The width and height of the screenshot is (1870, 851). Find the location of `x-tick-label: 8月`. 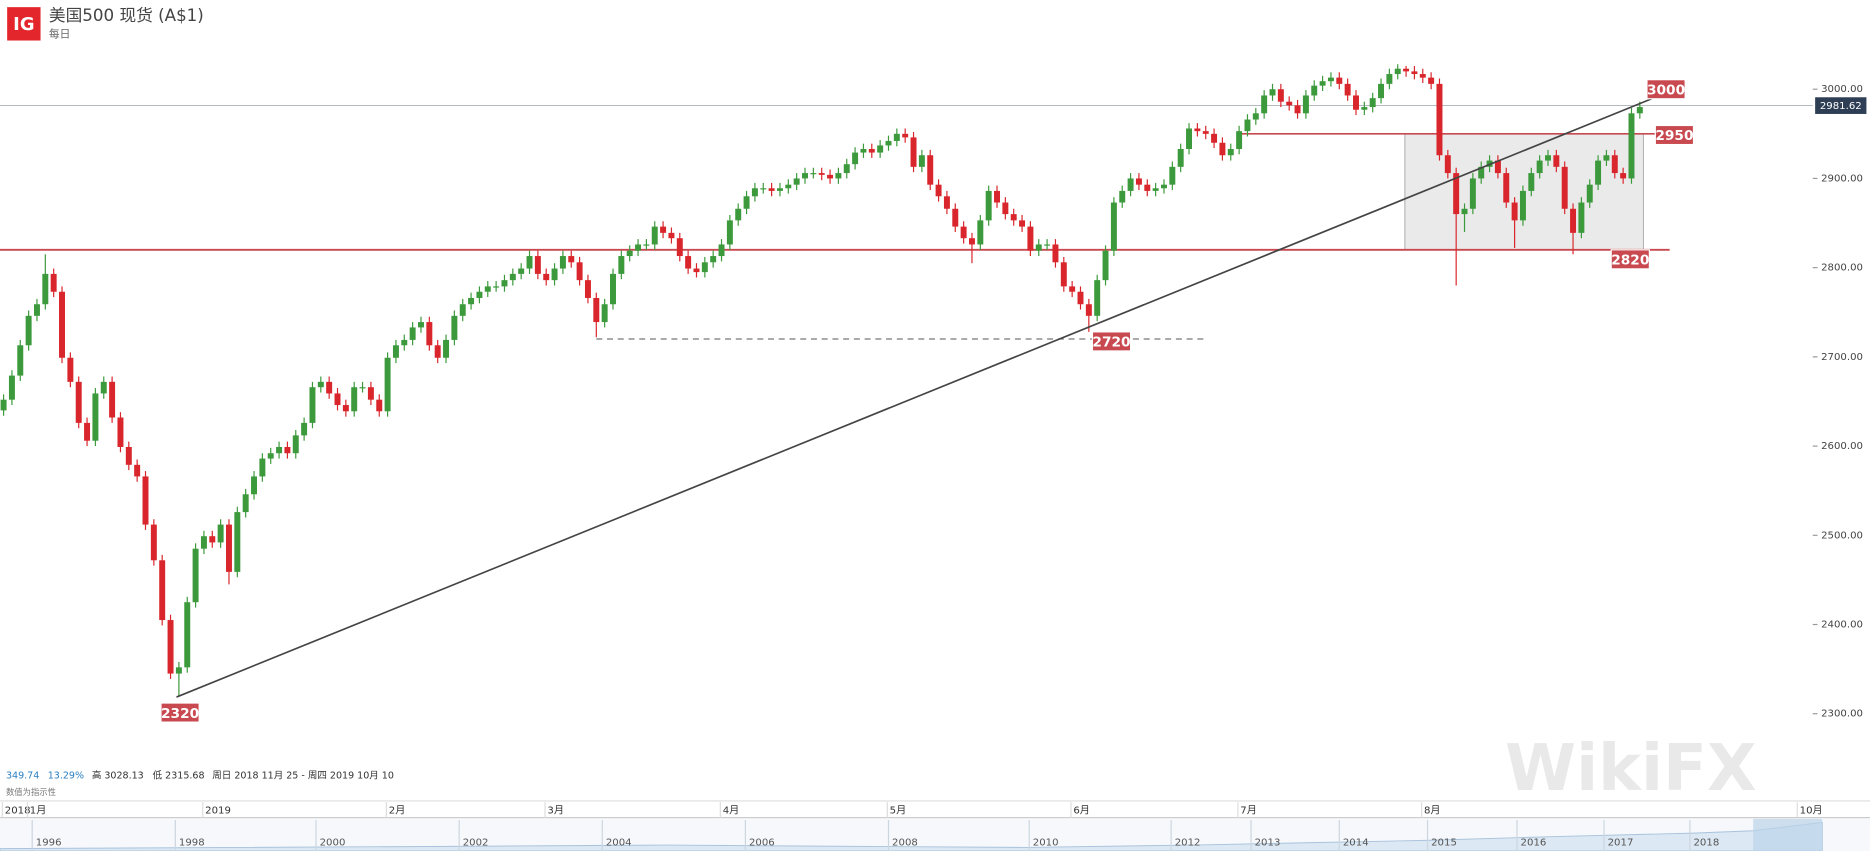

x-tick-label: 8月 is located at coordinates (1432, 810).